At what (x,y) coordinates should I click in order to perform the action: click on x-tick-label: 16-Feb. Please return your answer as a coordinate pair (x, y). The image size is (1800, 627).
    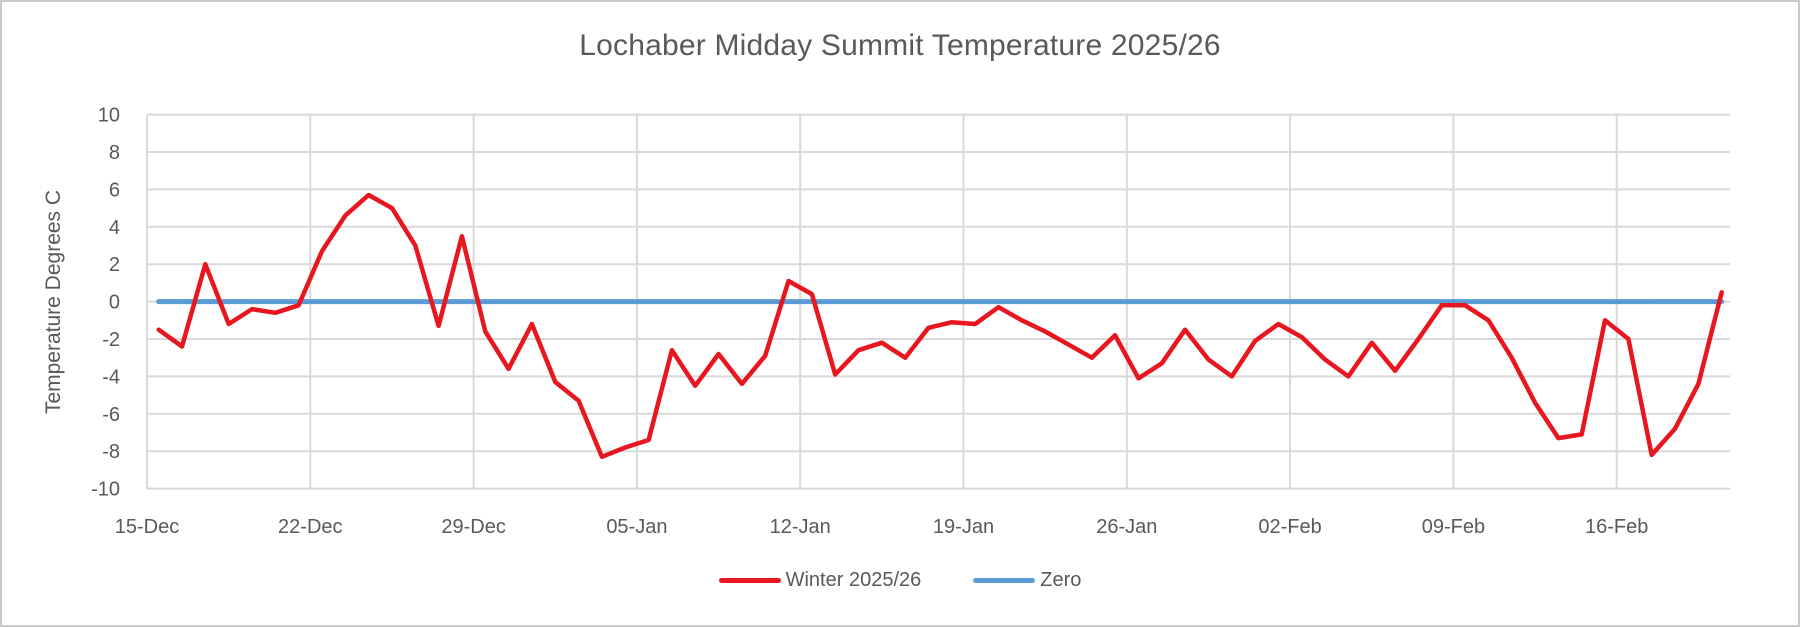
    Looking at the image, I should click on (1616, 527).